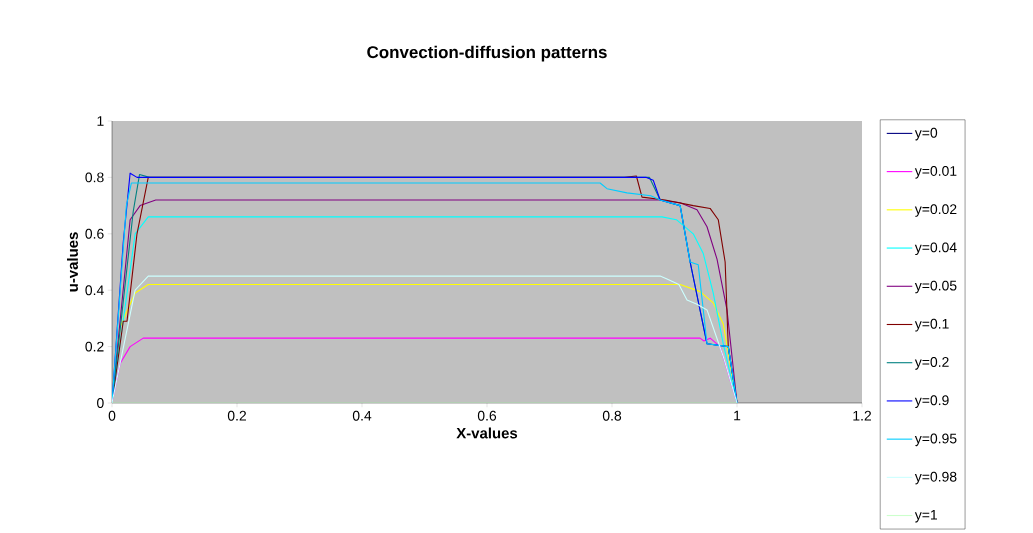 This screenshot has height=533, width=1033. What do you see at coordinates (236, 415) in the screenshot?
I see `x-tick-label: 0.2` at bounding box center [236, 415].